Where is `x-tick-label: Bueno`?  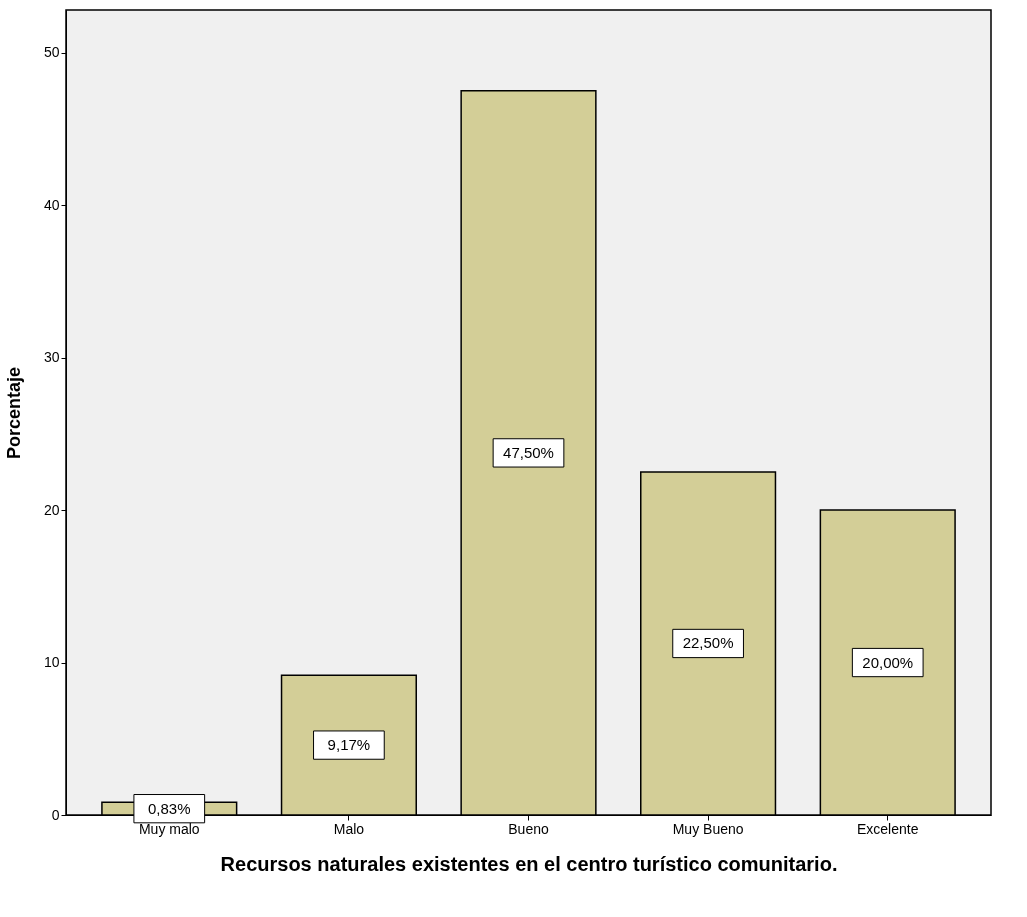 x-tick-label: Bueno is located at coordinates (528, 828).